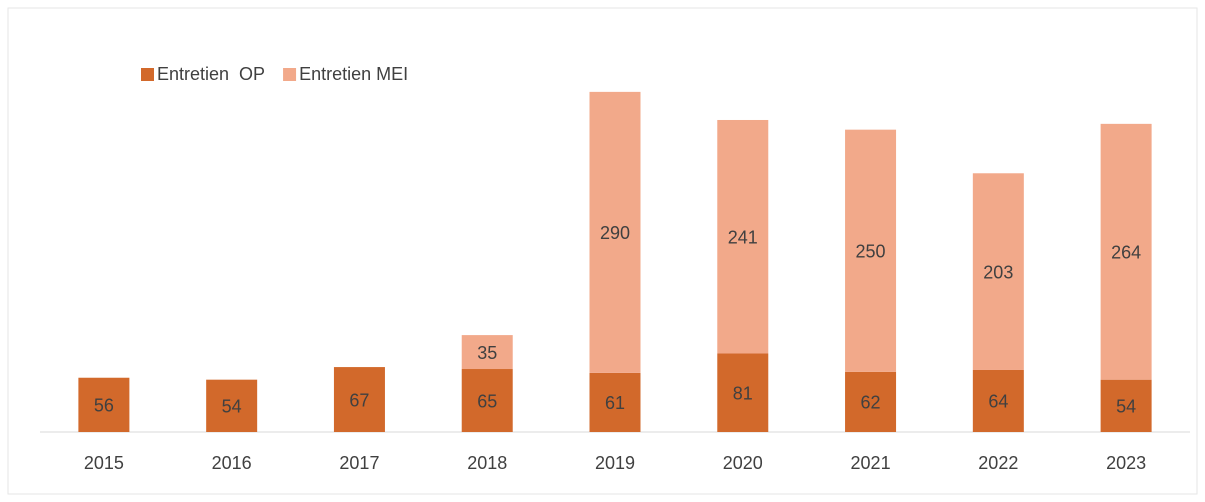  Describe the element at coordinates (487, 463) in the screenshot. I see `x-tick-label: 2018` at that location.